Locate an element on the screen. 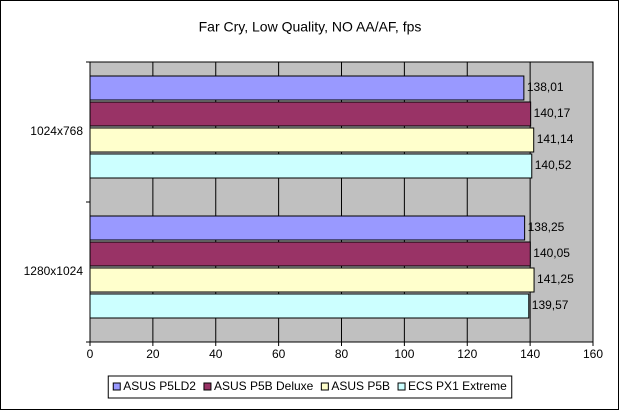 This screenshot has height=410, width=619. x-tick-label: 120 is located at coordinates (467, 354).